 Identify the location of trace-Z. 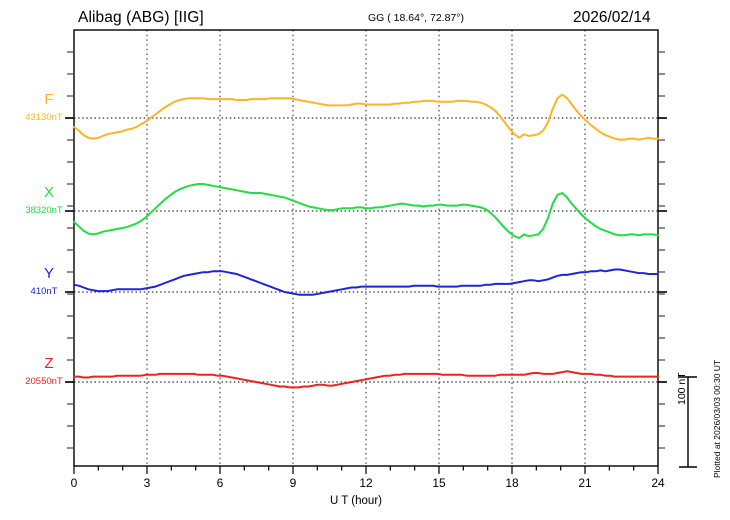
(366, 379).